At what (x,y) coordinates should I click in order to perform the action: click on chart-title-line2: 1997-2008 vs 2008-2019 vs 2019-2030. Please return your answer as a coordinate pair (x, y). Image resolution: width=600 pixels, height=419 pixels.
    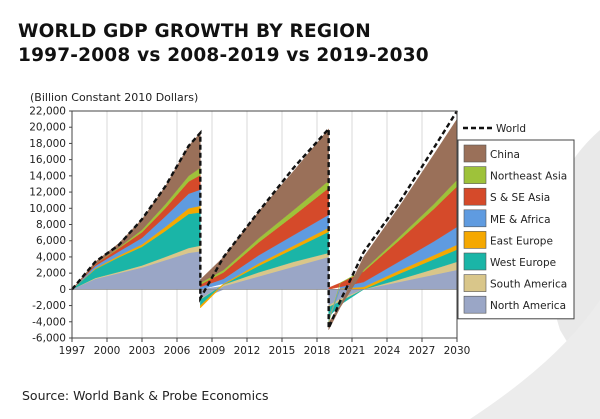
    Looking at the image, I should click on (223, 55).